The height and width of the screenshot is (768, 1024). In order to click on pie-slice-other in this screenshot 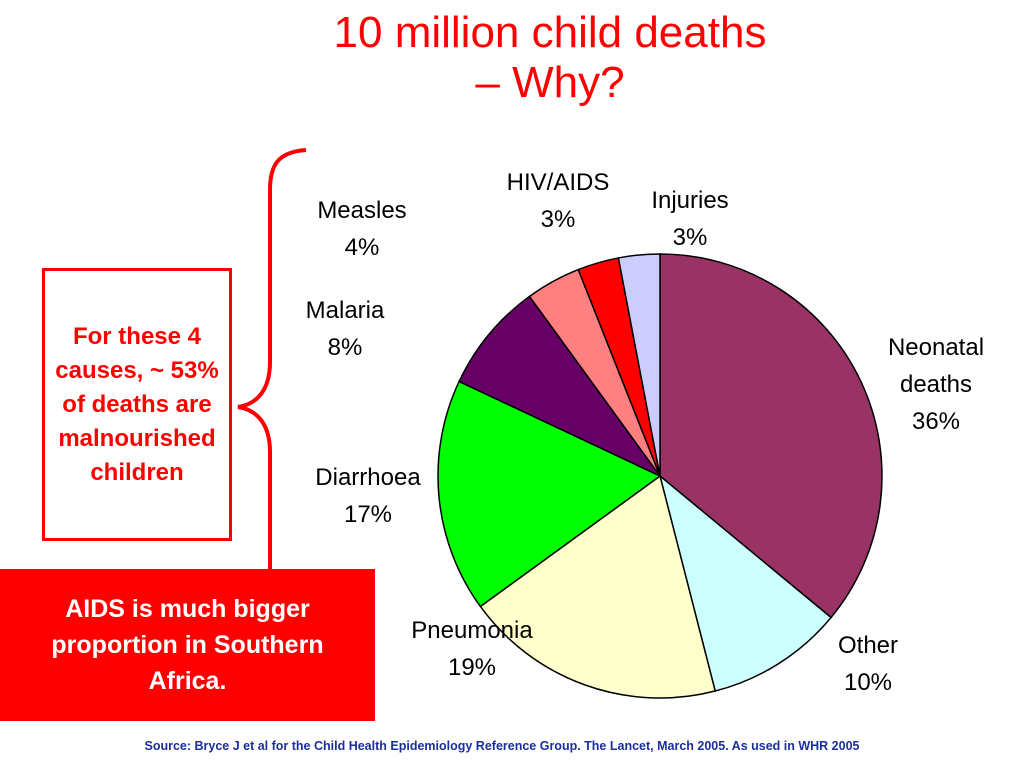, I will do `click(745, 582)`.